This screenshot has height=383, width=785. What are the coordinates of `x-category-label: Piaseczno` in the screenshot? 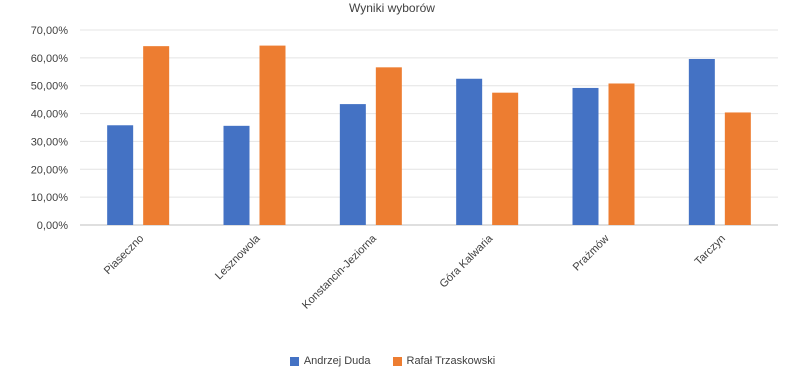 It's located at (124, 255).